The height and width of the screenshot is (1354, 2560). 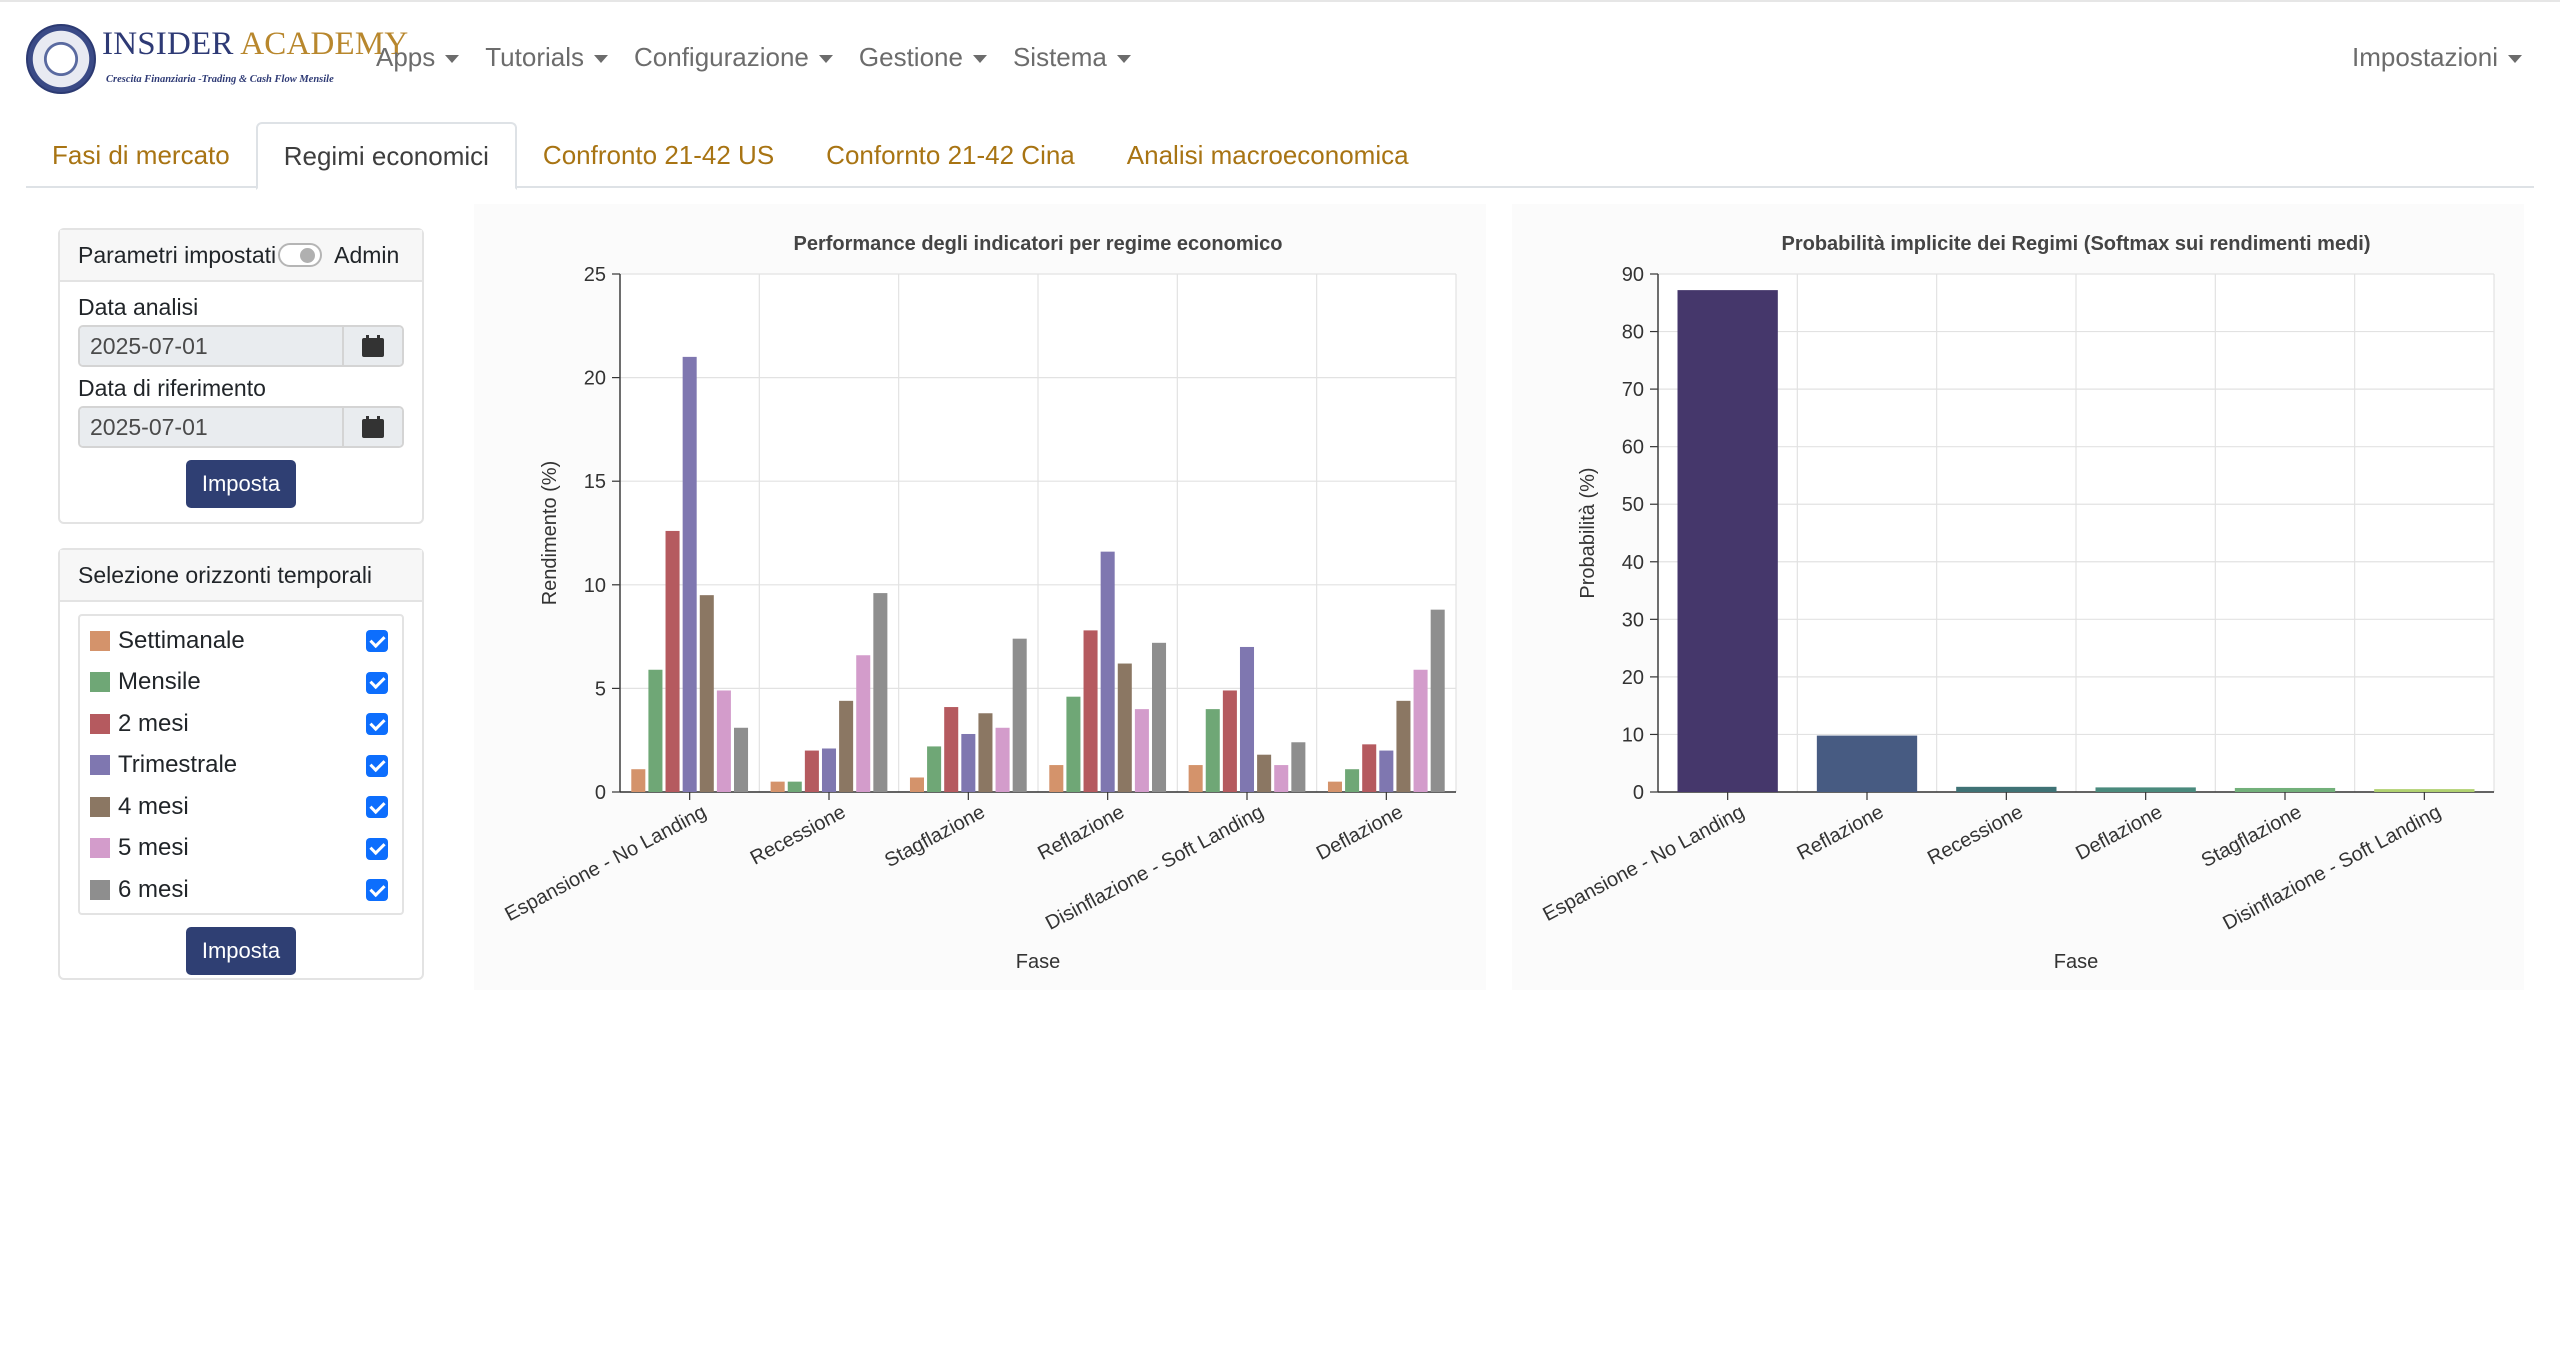 I want to click on horizon-label: Mensile, so click(x=159, y=682).